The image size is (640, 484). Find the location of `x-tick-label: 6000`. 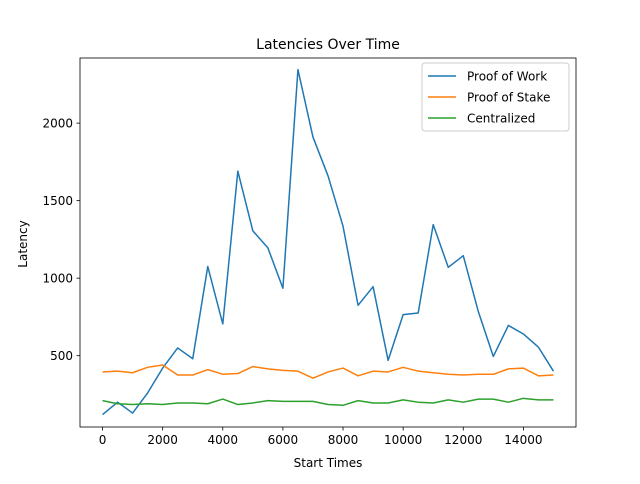

x-tick-label: 6000 is located at coordinates (283, 440).